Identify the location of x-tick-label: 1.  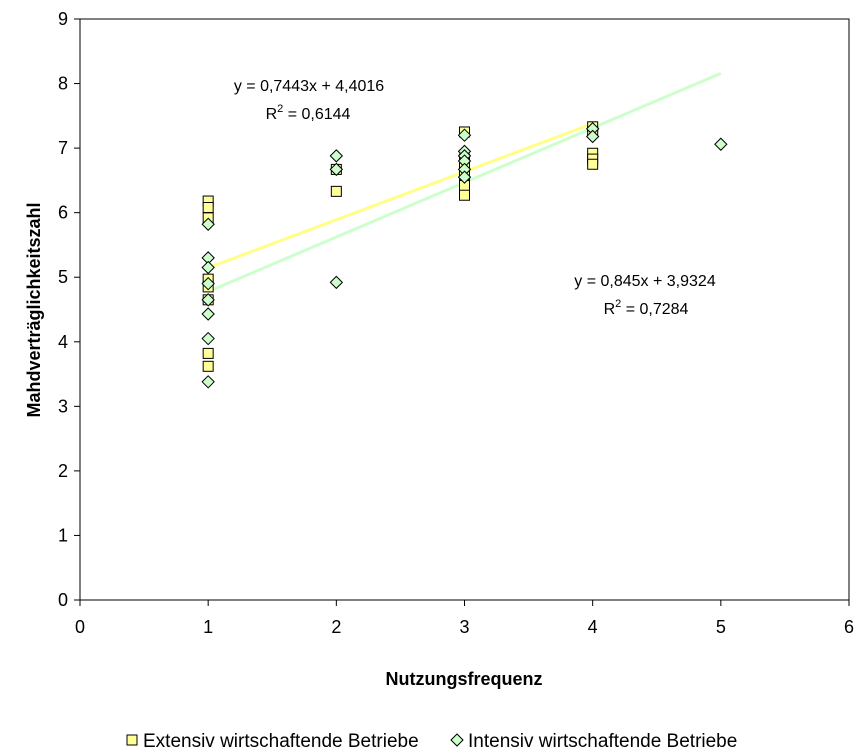
(208, 627).